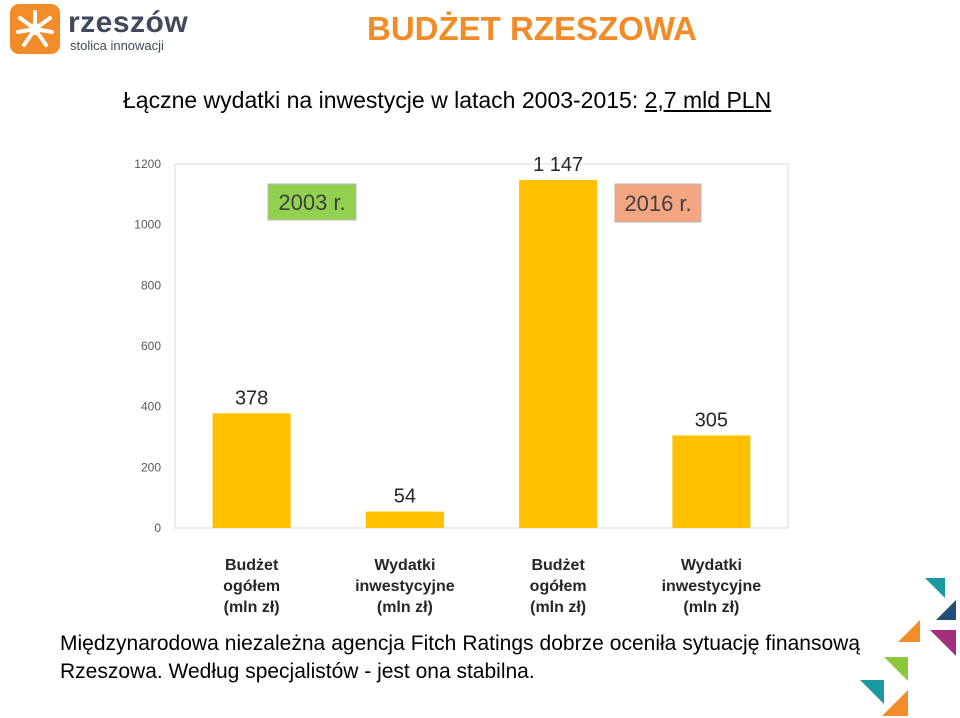 Image resolution: width=960 pixels, height=718 pixels. What do you see at coordinates (943, 643) in the screenshot?
I see `purple-triangle-icon` at bounding box center [943, 643].